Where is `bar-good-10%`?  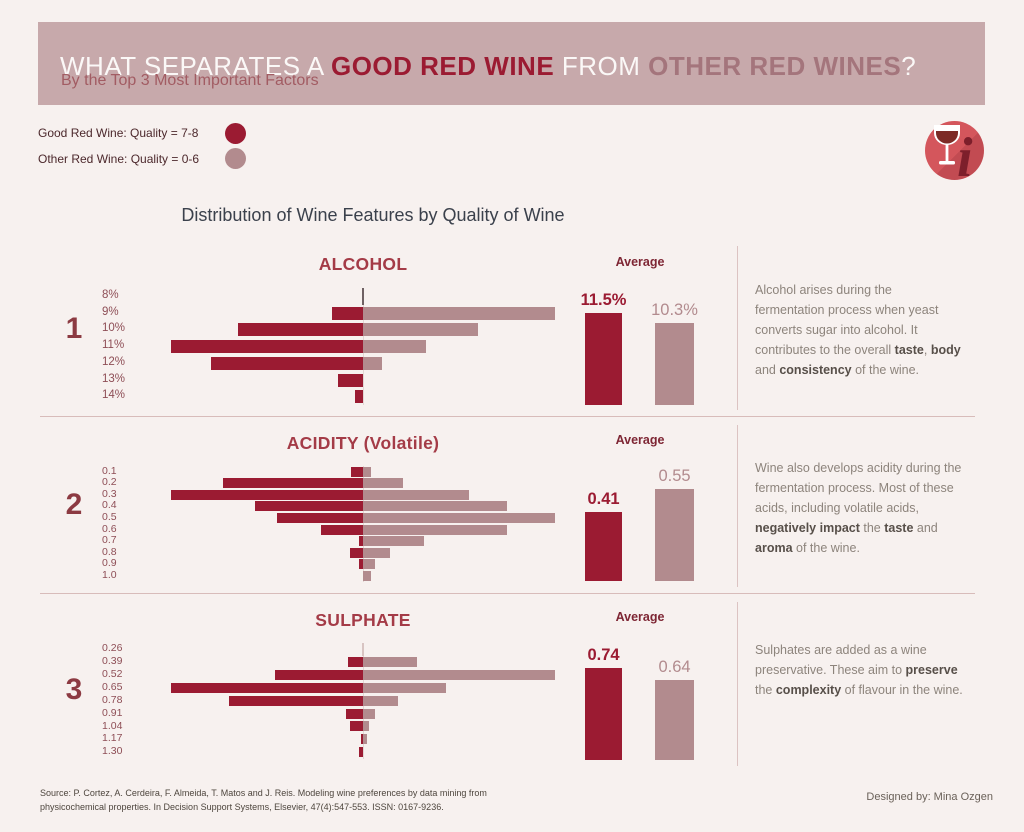
bar-good-10% is located at coordinates (300, 330).